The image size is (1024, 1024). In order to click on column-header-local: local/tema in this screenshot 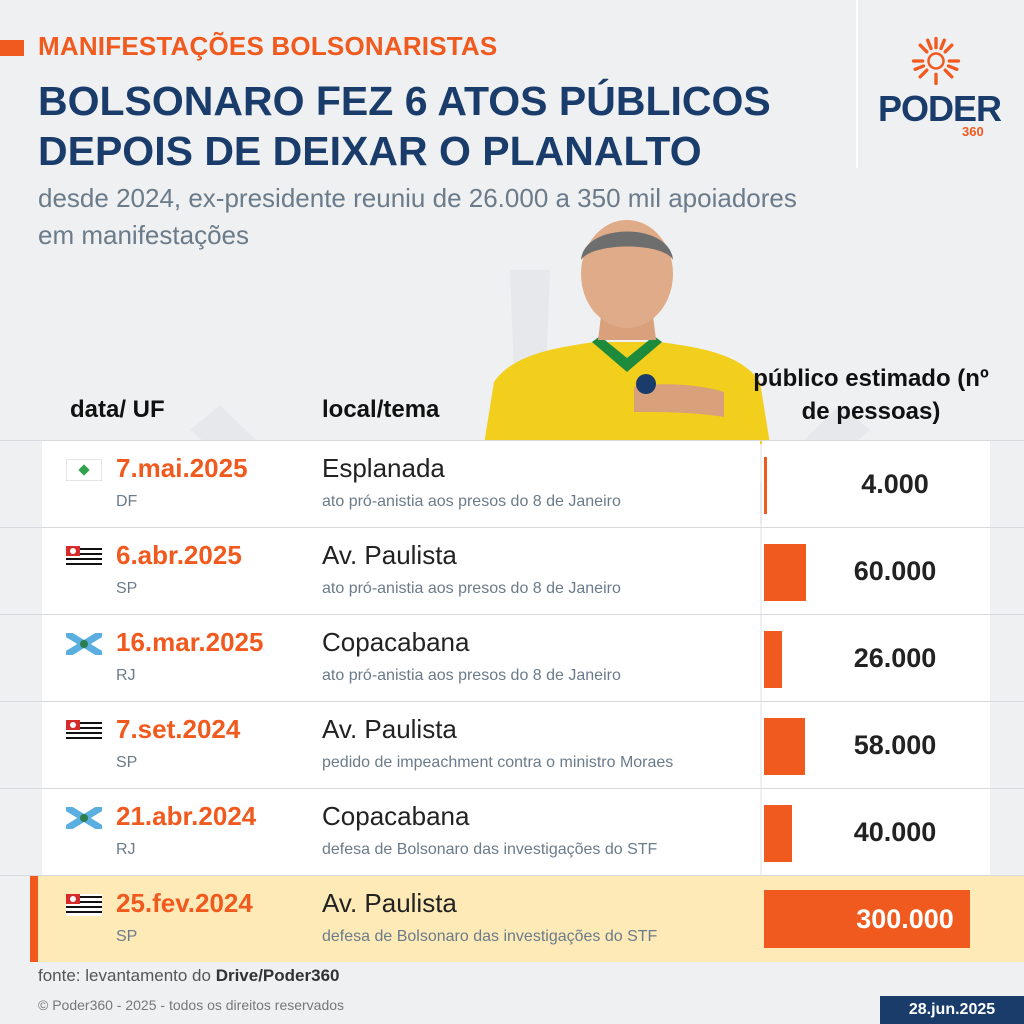, I will do `click(381, 409)`.